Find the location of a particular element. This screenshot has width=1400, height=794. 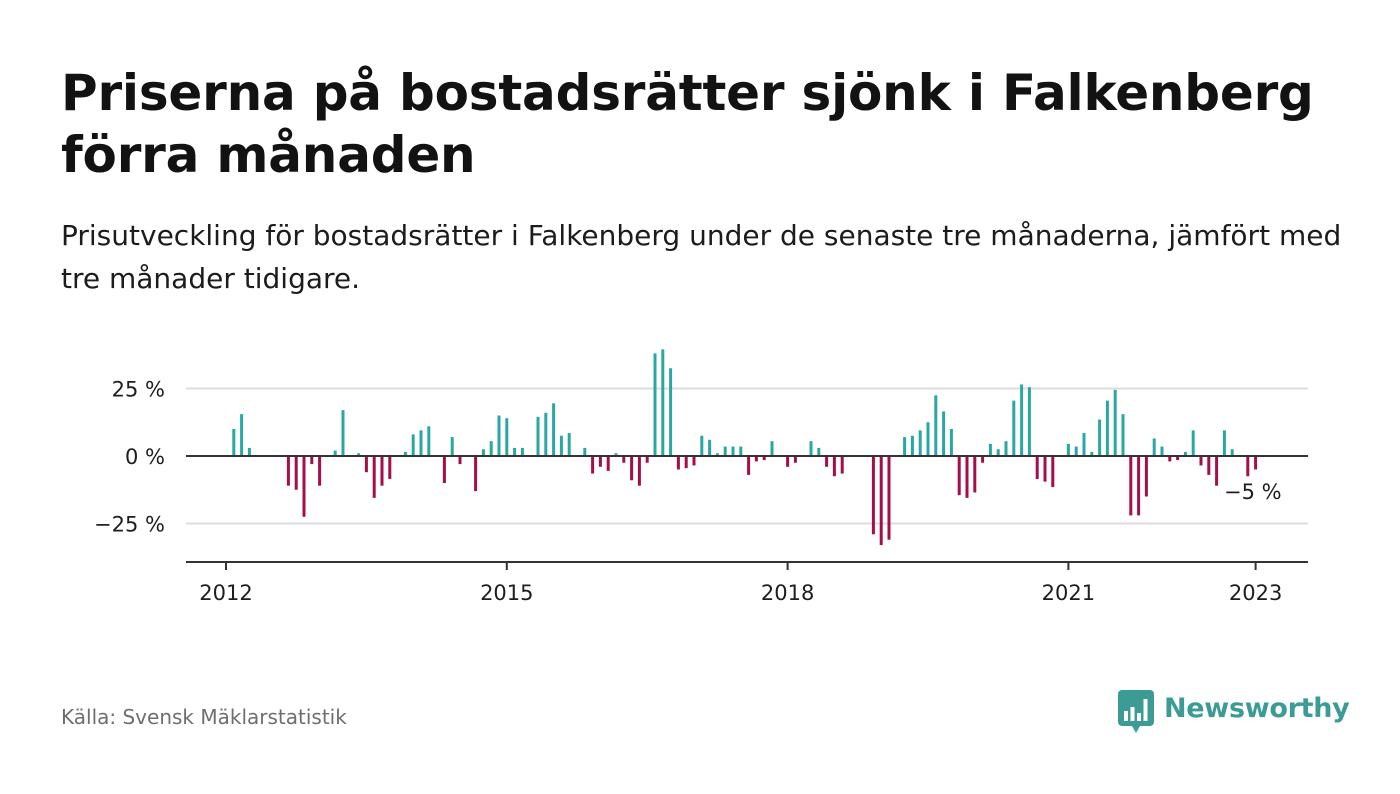

y-tick-labels: 25 % 0 % −25 % is located at coordinates (129, 457).